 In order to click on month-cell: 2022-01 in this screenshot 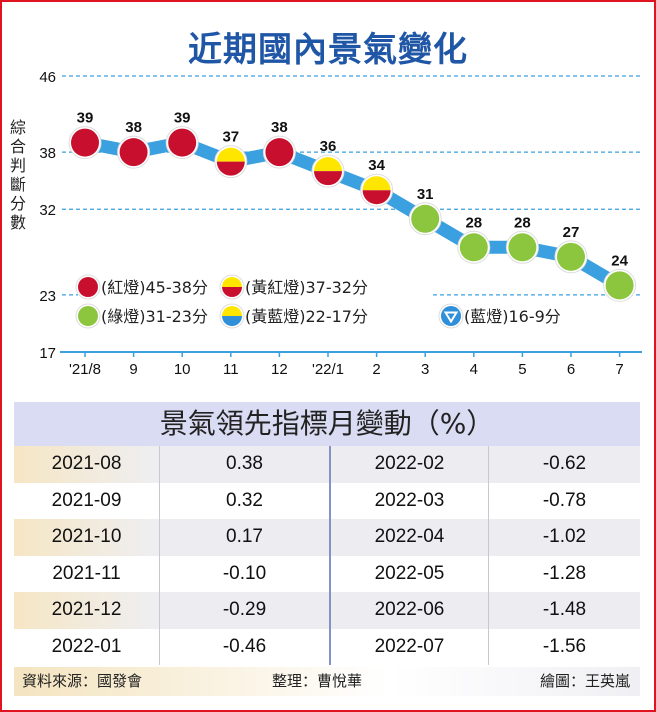, I will do `click(86, 646)`.